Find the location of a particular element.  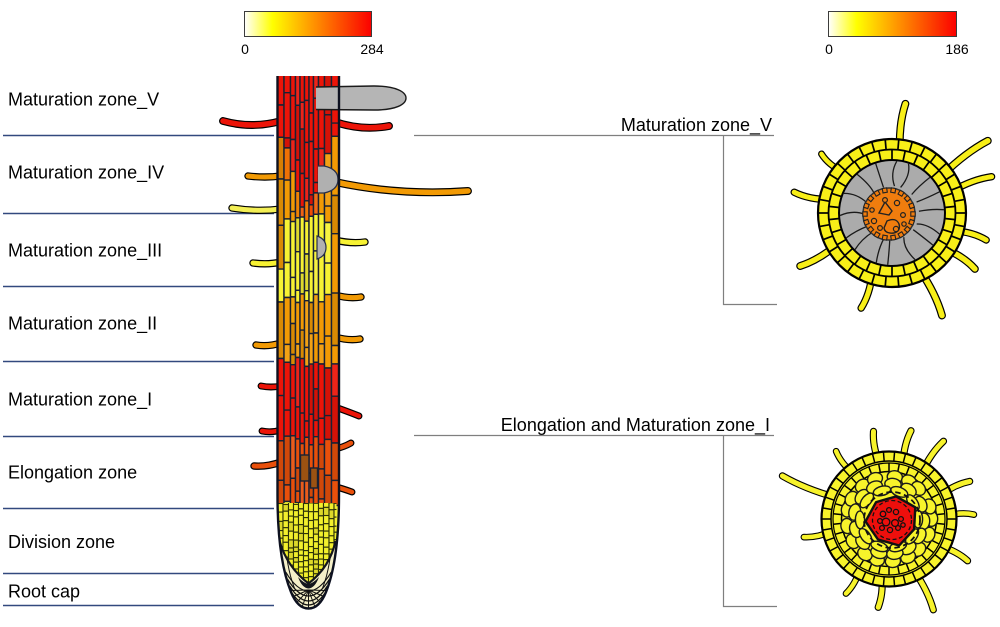

svg-text: 284 is located at coordinates (372, 49).